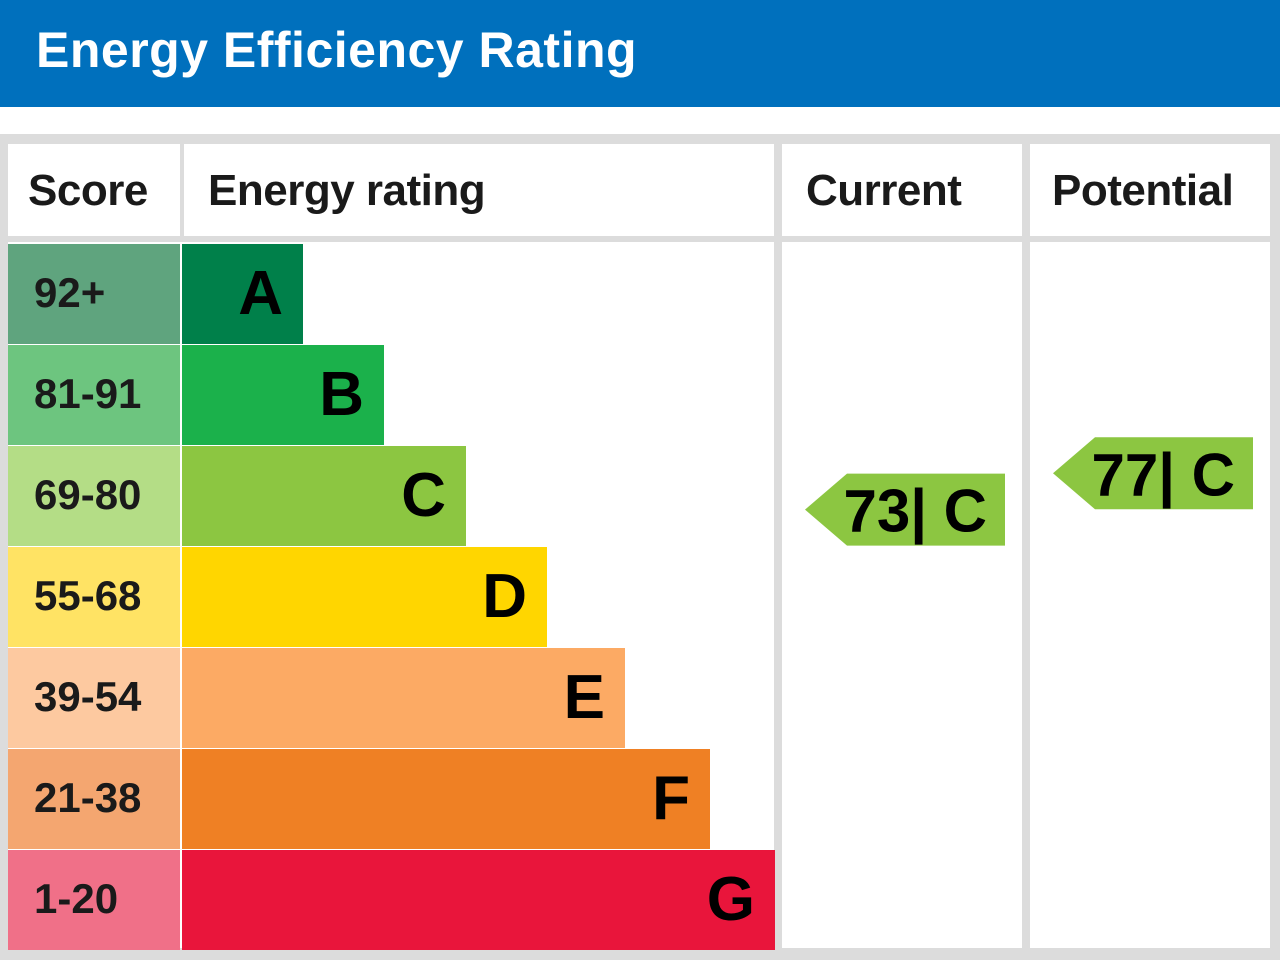  I want to click on score-cell-a: 92+, so click(94, 294).